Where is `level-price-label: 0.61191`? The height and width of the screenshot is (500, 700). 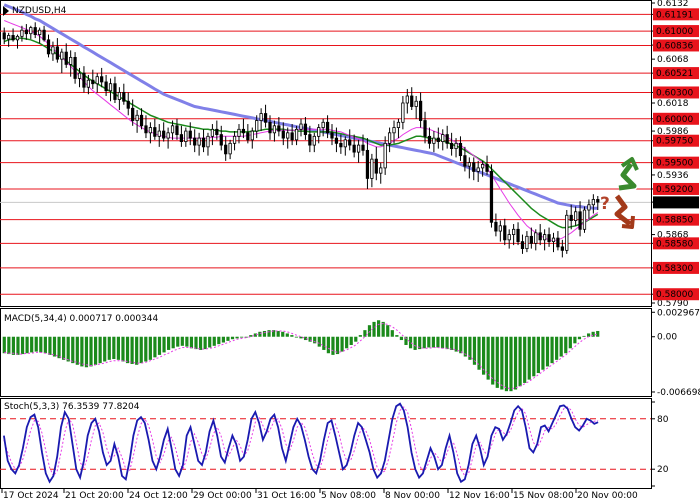
level-price-label: 0.61191 is located at coordinates (674, 15).